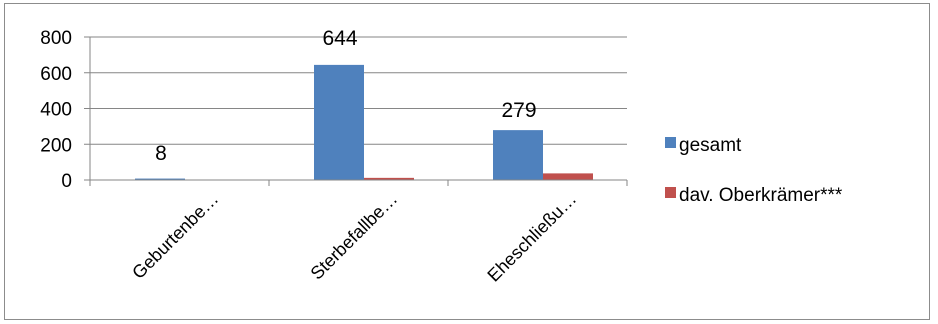  What do you see at coordinates (518, 110) in the screenshot?
I see `data-label: 279` at bounding box center [518, 110].